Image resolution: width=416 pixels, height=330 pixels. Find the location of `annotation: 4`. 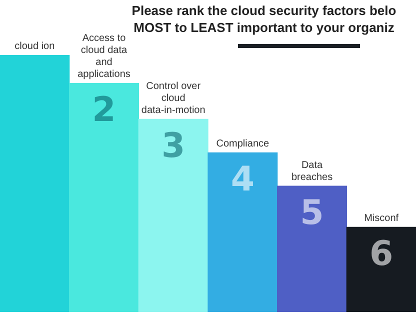

annotation: 4 is located at coordinates (242, 179).